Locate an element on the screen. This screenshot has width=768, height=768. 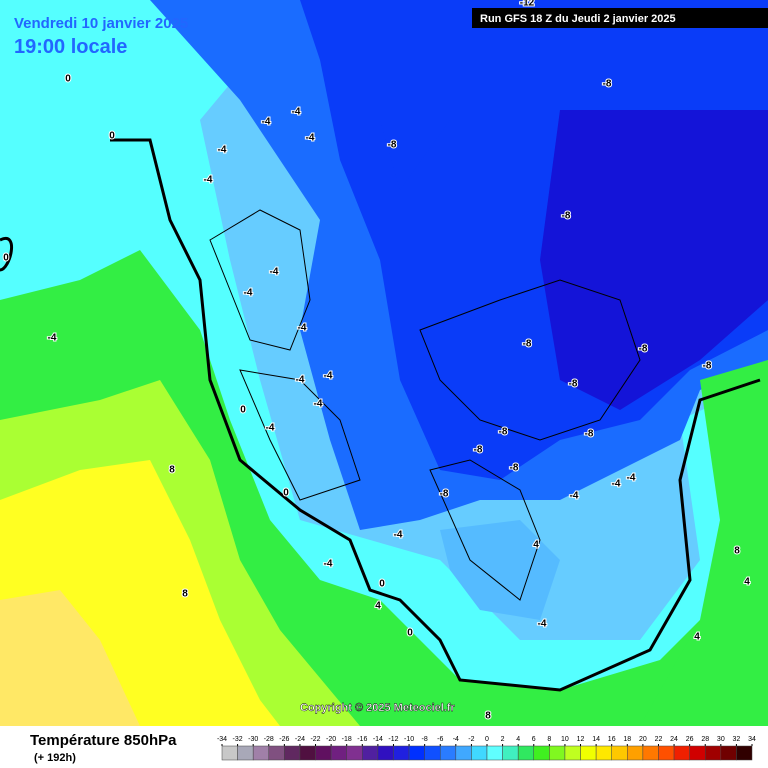
colorbar-tick-label: 32 is located at coordinates (737, 739).